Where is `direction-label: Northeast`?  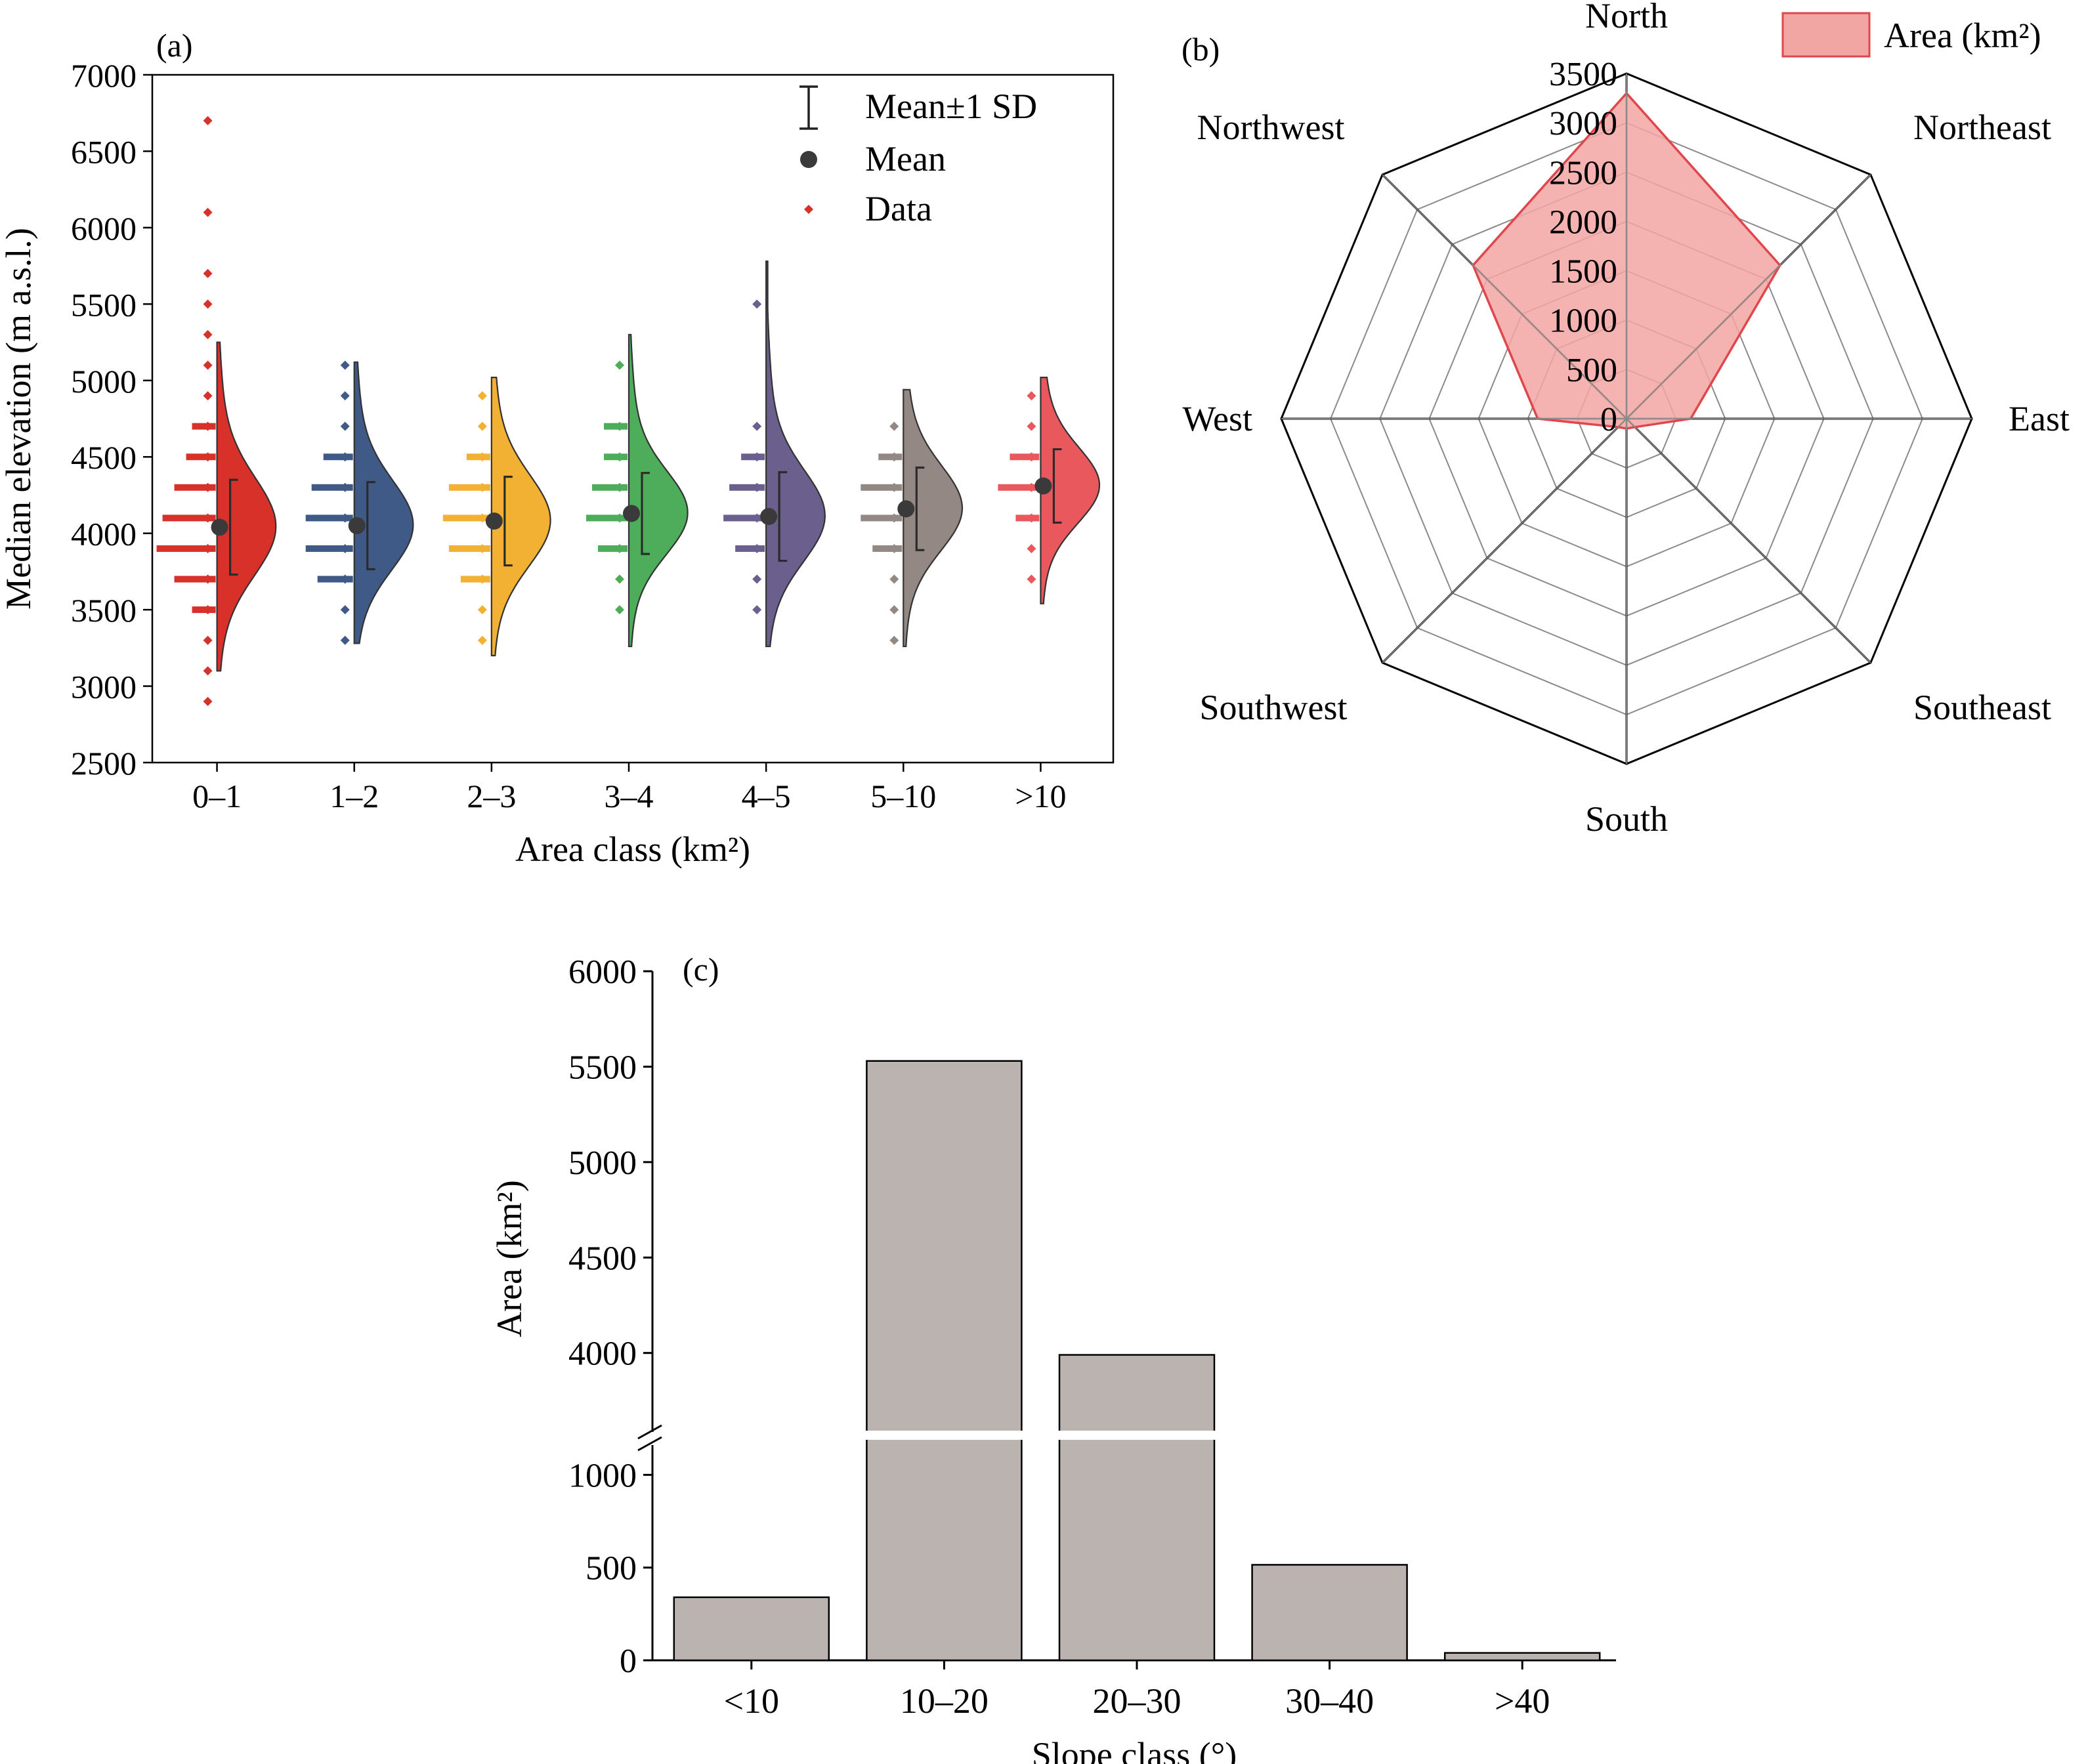 direction-label: Northeast is located at coordinates (1982, 127).